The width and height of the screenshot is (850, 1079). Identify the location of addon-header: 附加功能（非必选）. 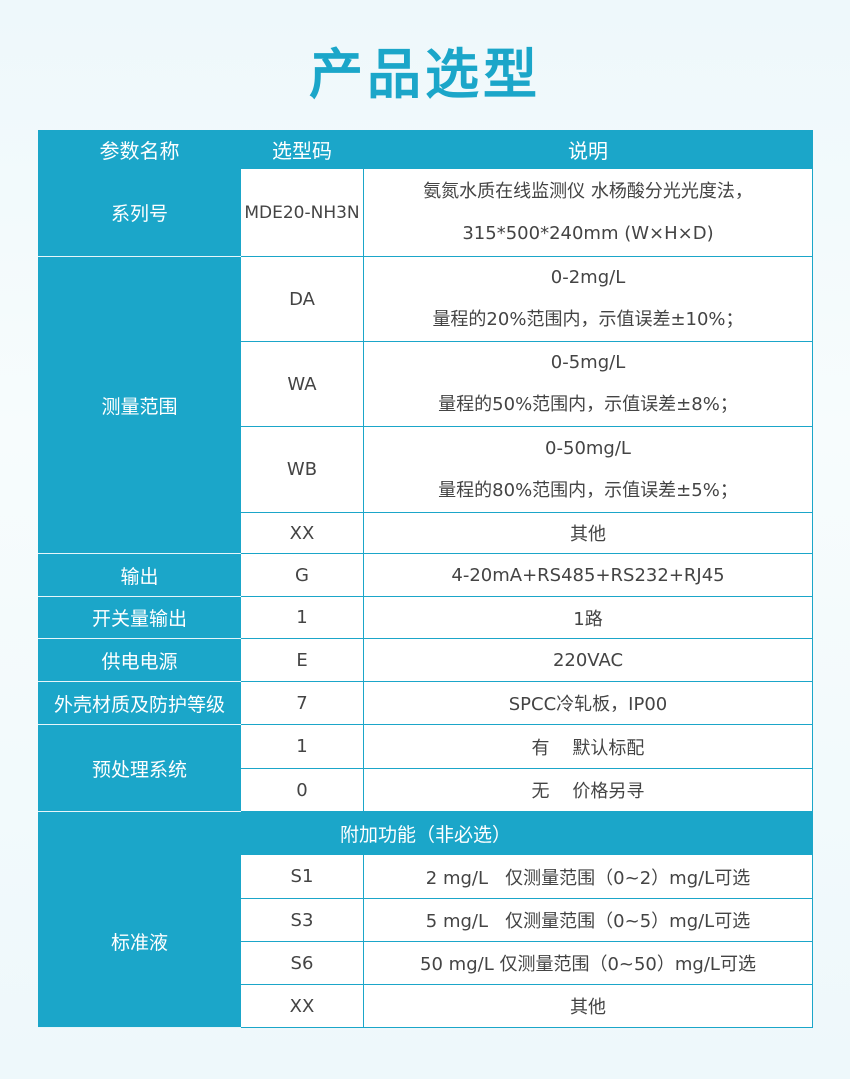
(425, 833).